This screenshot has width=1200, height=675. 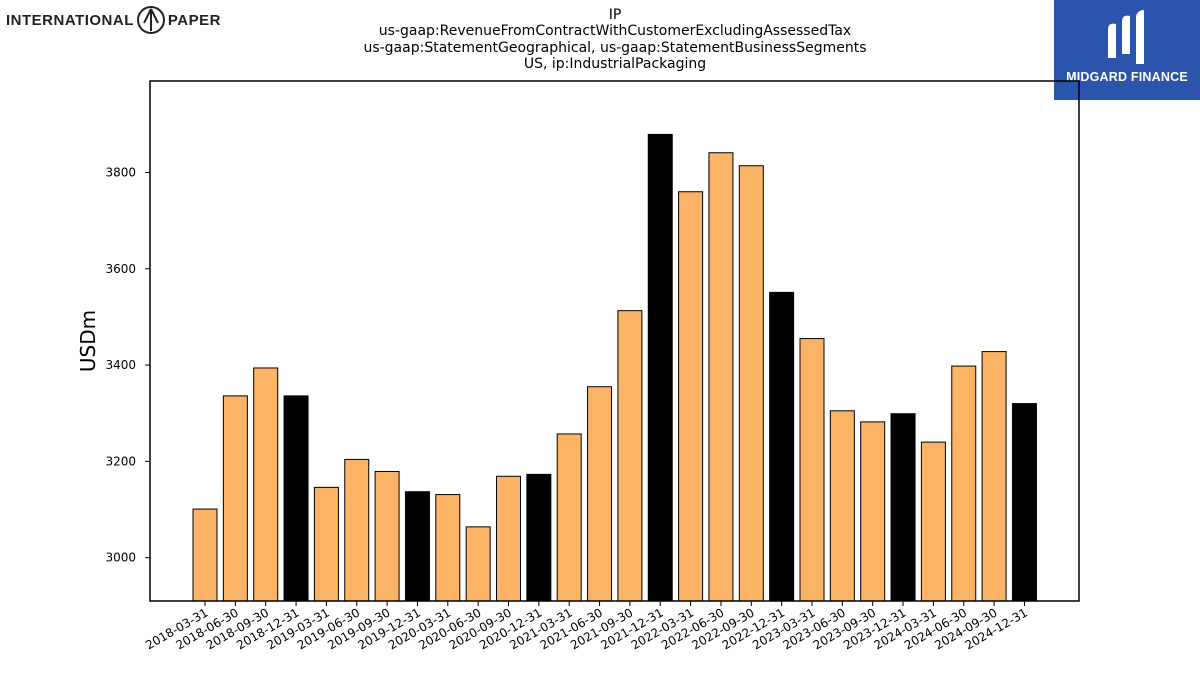 I want to click on header-ticker: IP, so click(x=615, y=15).